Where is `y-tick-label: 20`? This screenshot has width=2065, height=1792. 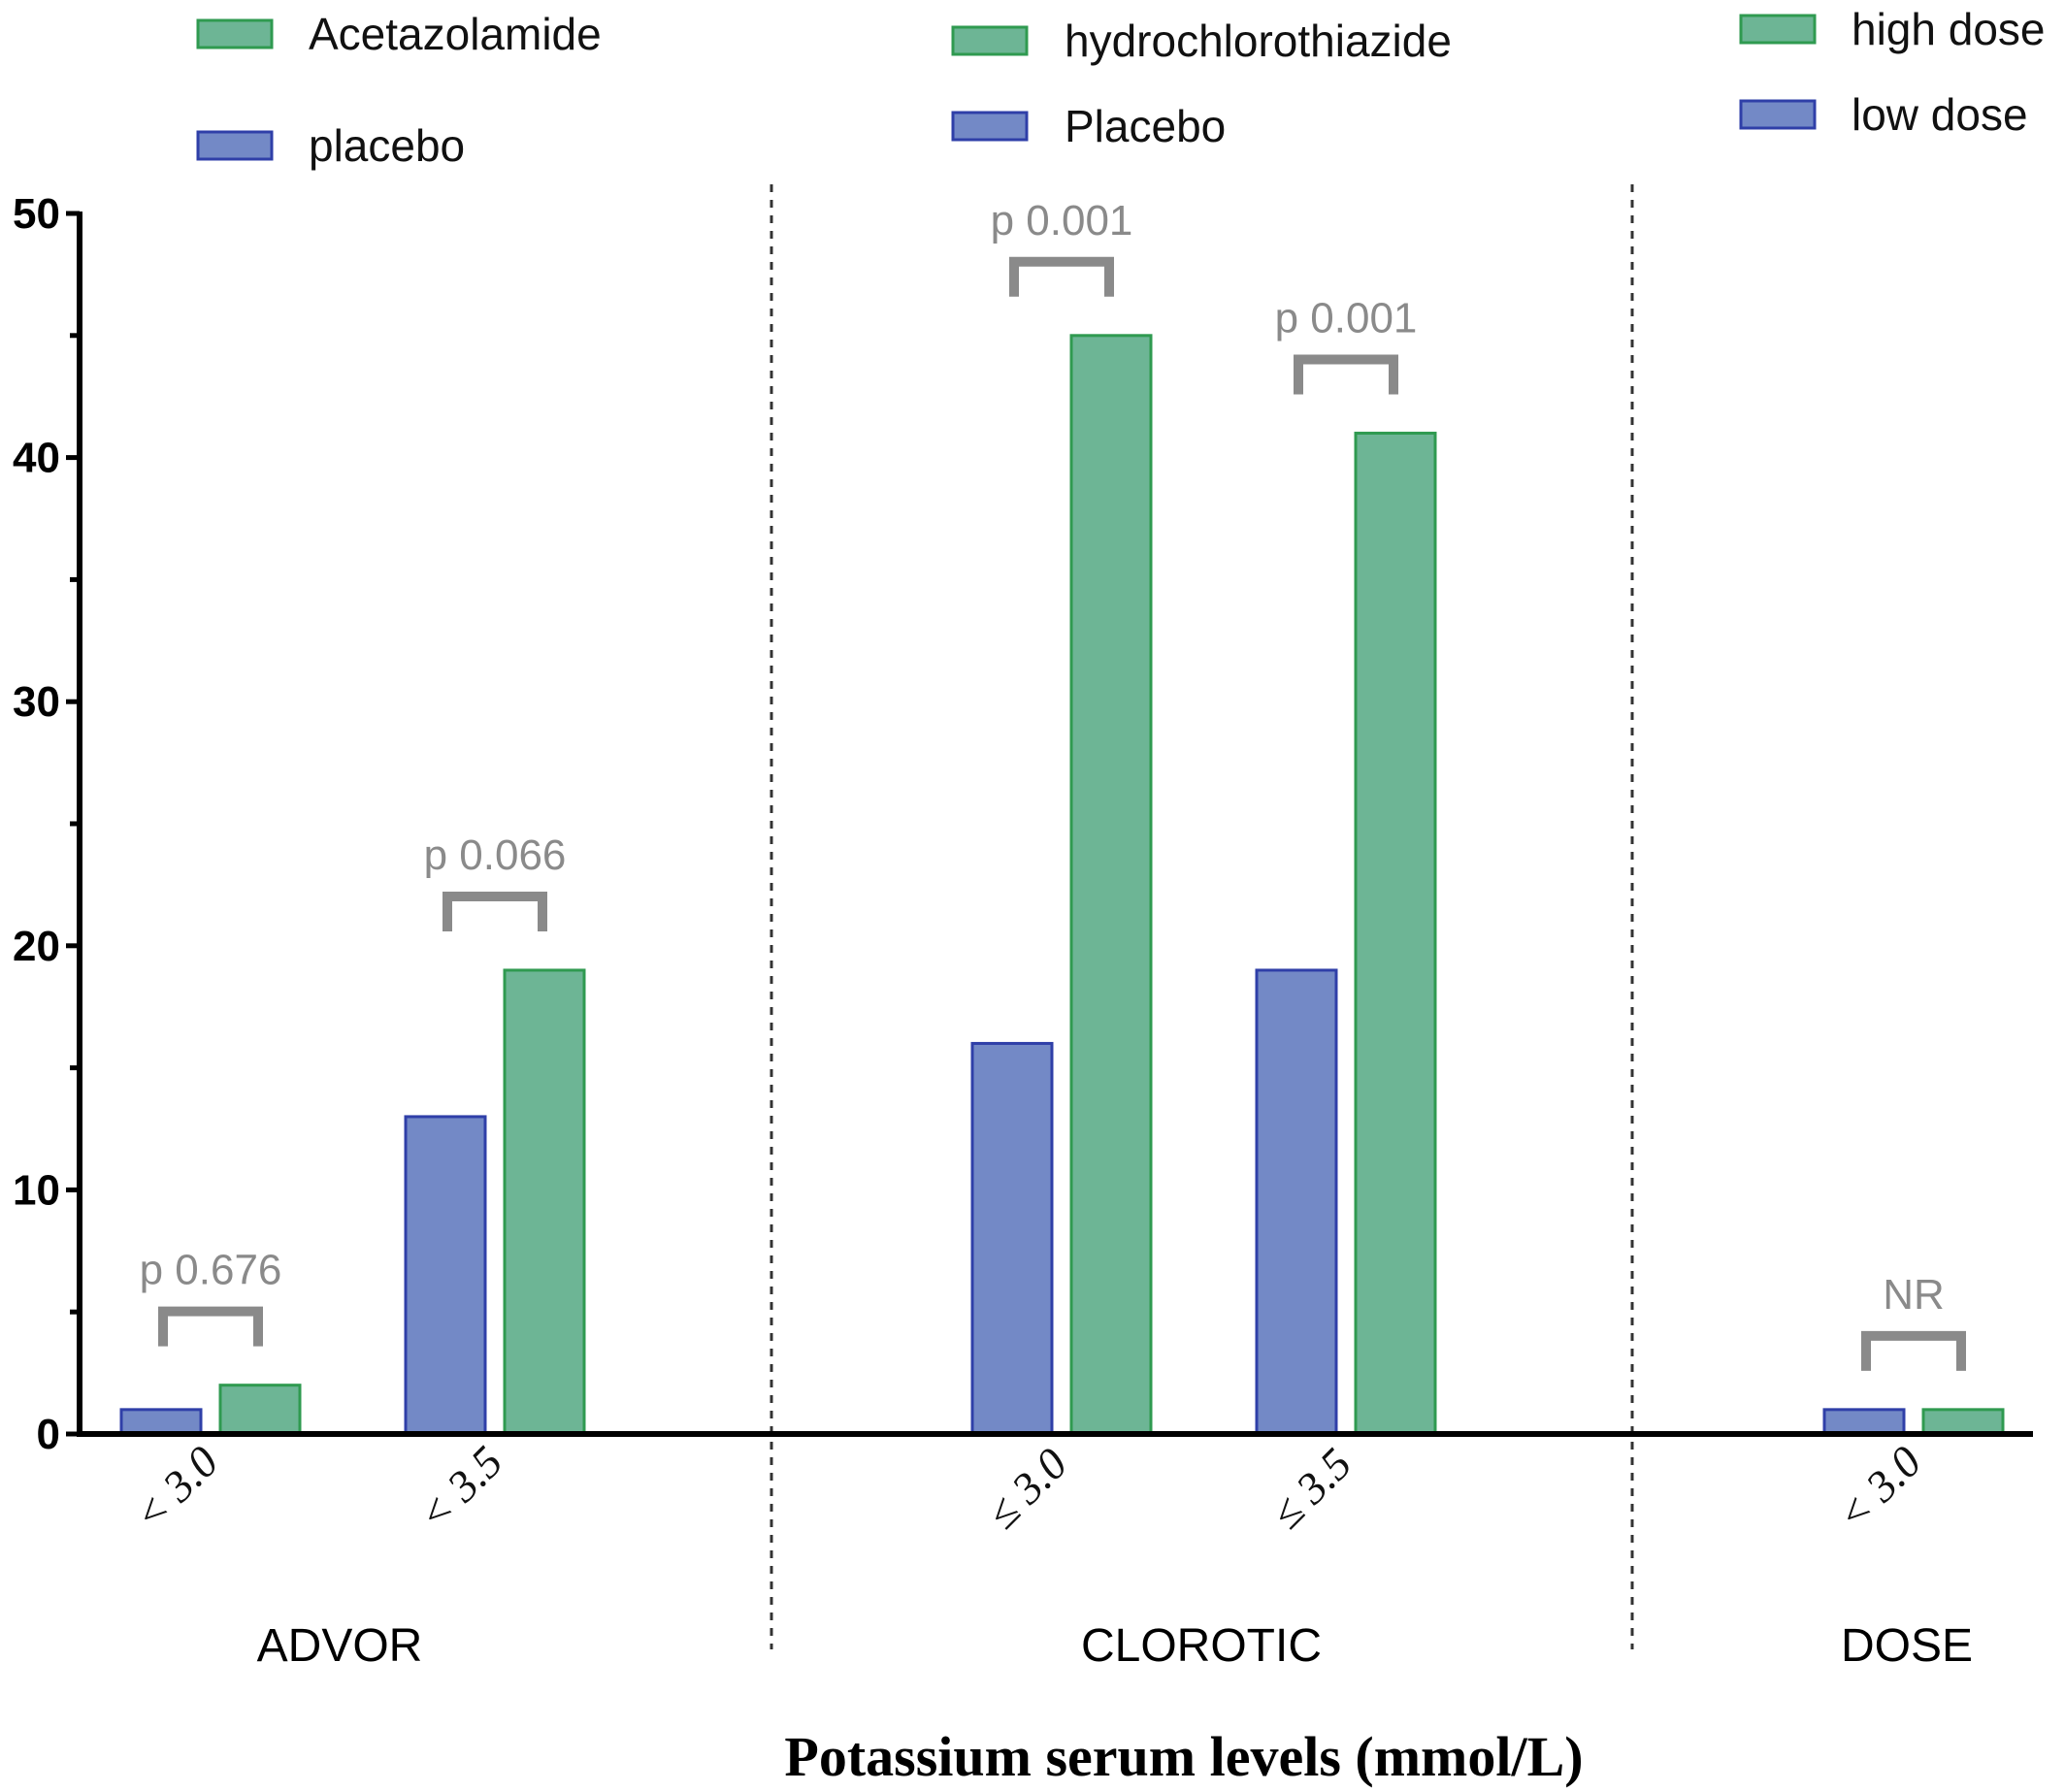 y-tick-label: 20 is located at coordinates (37, 946).